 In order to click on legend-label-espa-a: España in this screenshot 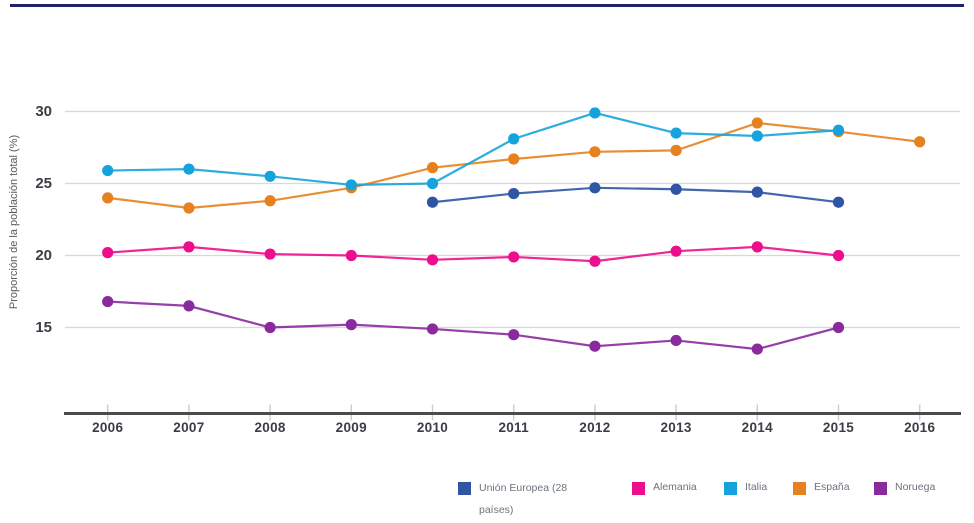, I will do `click(832, 487)`.